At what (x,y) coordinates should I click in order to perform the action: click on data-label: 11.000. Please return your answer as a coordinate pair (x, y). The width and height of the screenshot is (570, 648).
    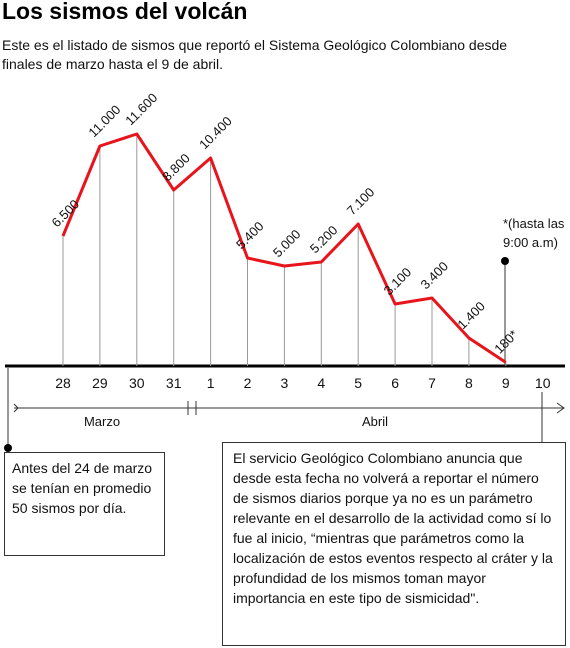
    Looking at the image, I should click on (104, 121).